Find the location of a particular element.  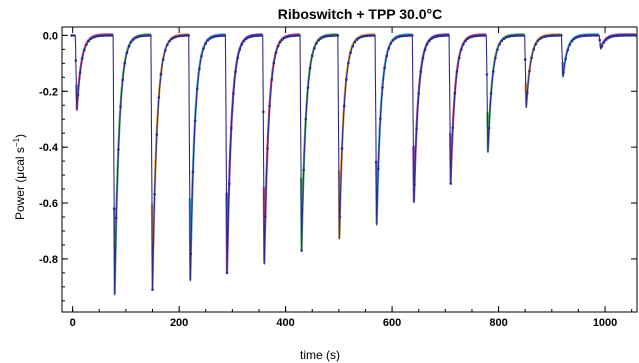

y-tick-label: -0.2 is located at coordinates (48, 92).